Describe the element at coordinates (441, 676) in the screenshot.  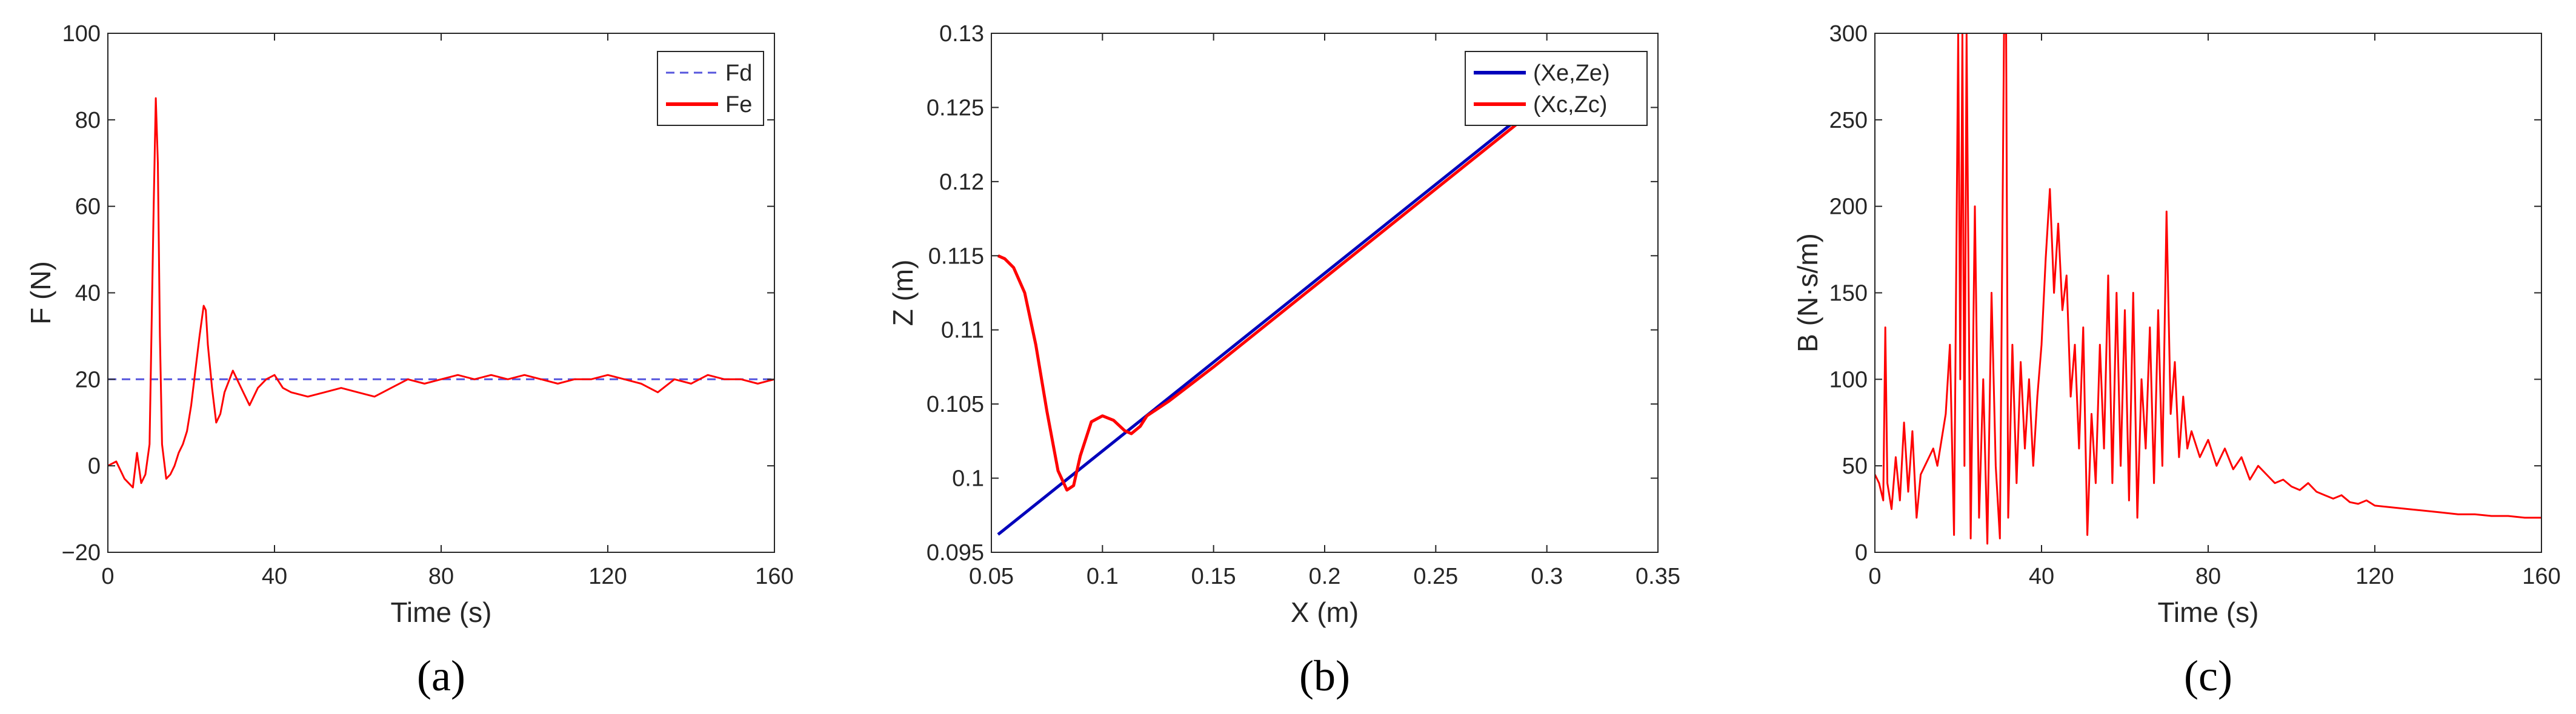
I see `panel-label: (a)` at that location.